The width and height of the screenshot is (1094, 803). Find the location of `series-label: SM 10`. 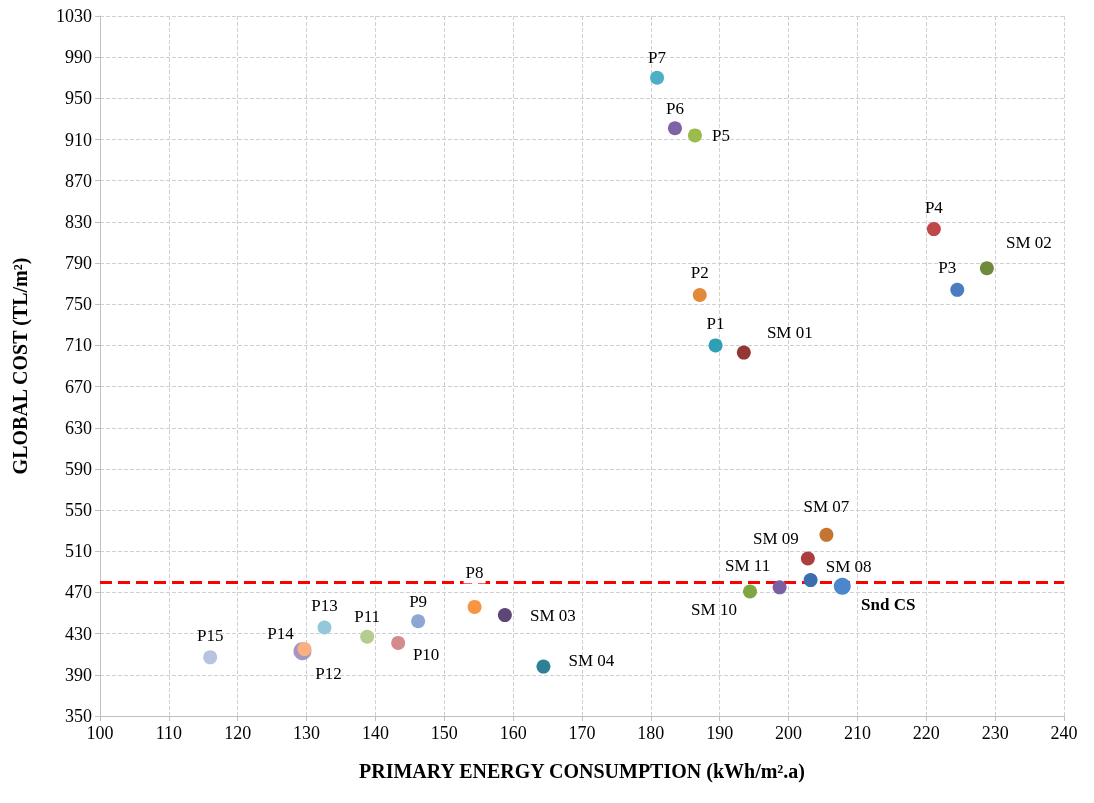

series-label: SM 10 is located at coordinates (714, 609).